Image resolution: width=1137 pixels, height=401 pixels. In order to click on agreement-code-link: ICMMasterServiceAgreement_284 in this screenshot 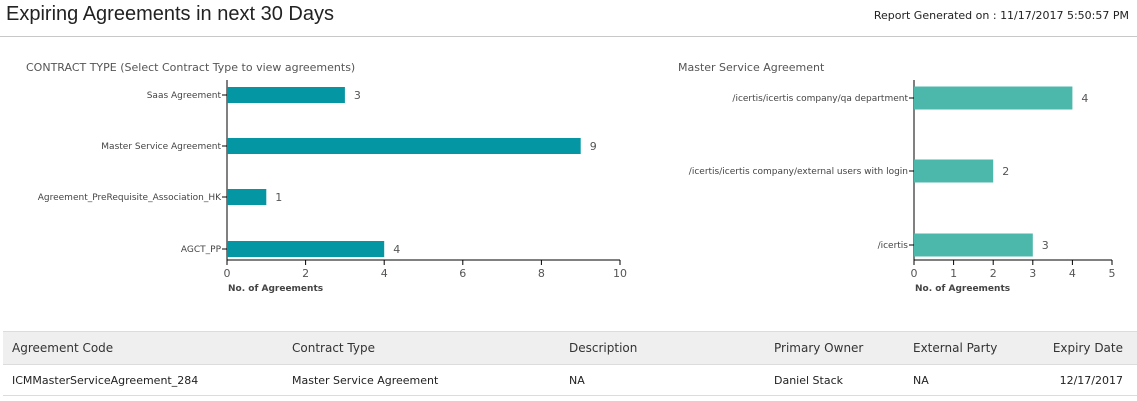, I will do `click(143, 380)`.